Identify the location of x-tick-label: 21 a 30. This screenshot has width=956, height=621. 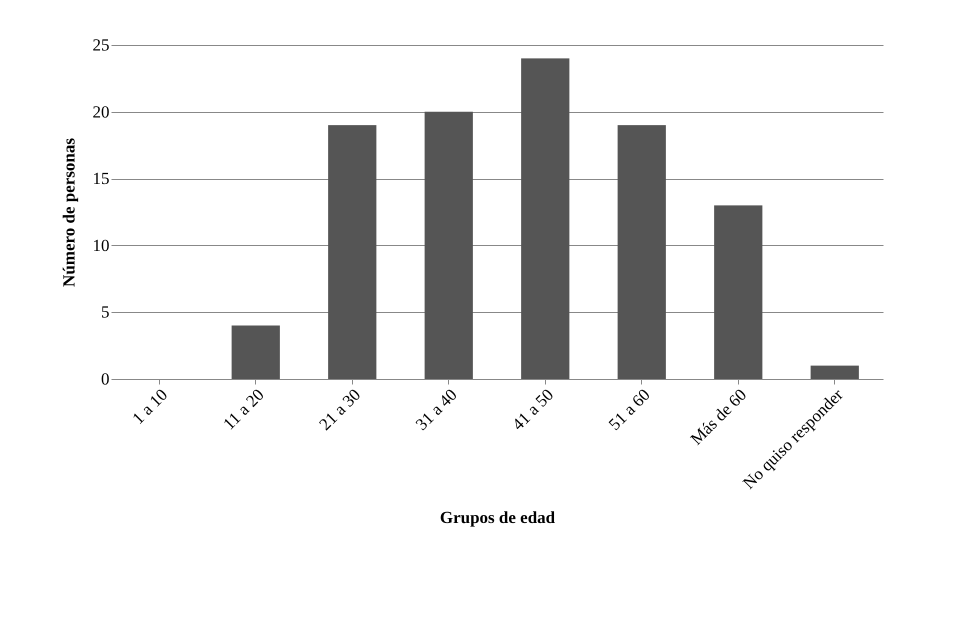
(339, 409).